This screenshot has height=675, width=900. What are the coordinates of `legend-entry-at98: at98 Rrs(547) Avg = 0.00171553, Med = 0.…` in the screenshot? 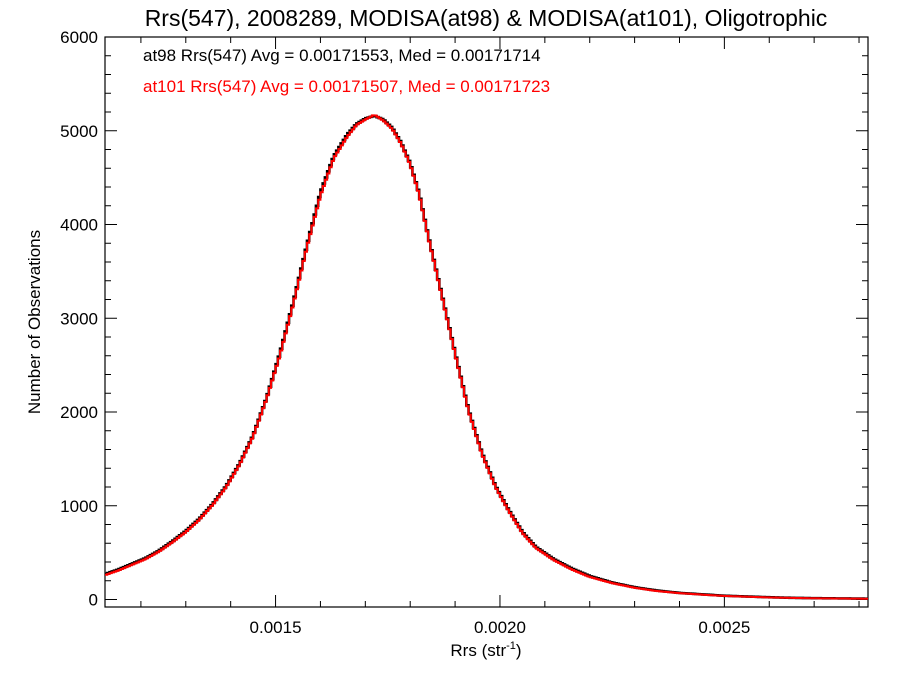 It's located at (342, 55).